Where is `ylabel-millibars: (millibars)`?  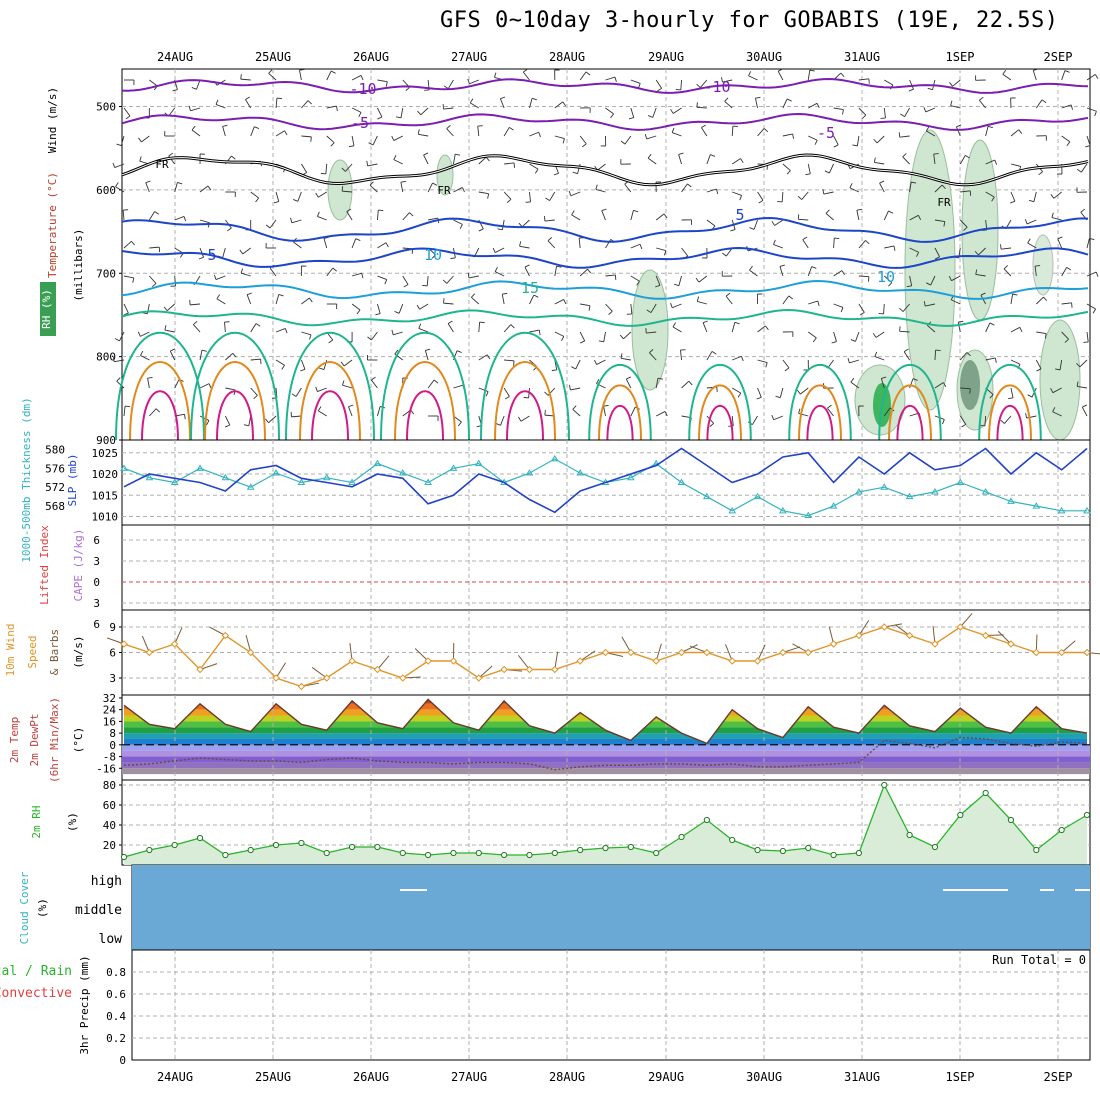
ylabel-millibars: (millibars) is located at coordinates (78, 265).